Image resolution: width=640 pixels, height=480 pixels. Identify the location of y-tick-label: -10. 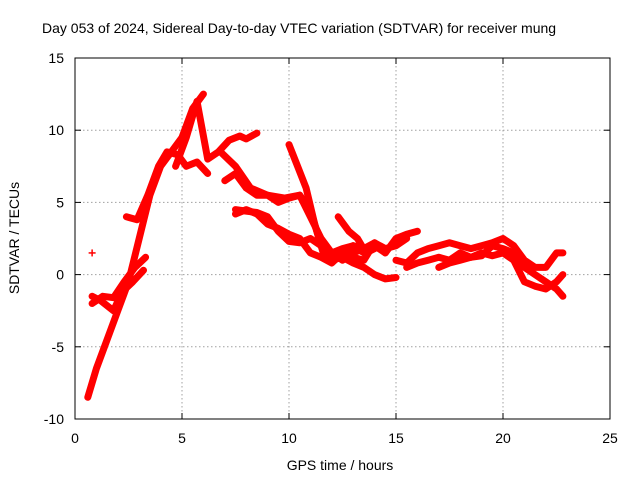
(54, 419).